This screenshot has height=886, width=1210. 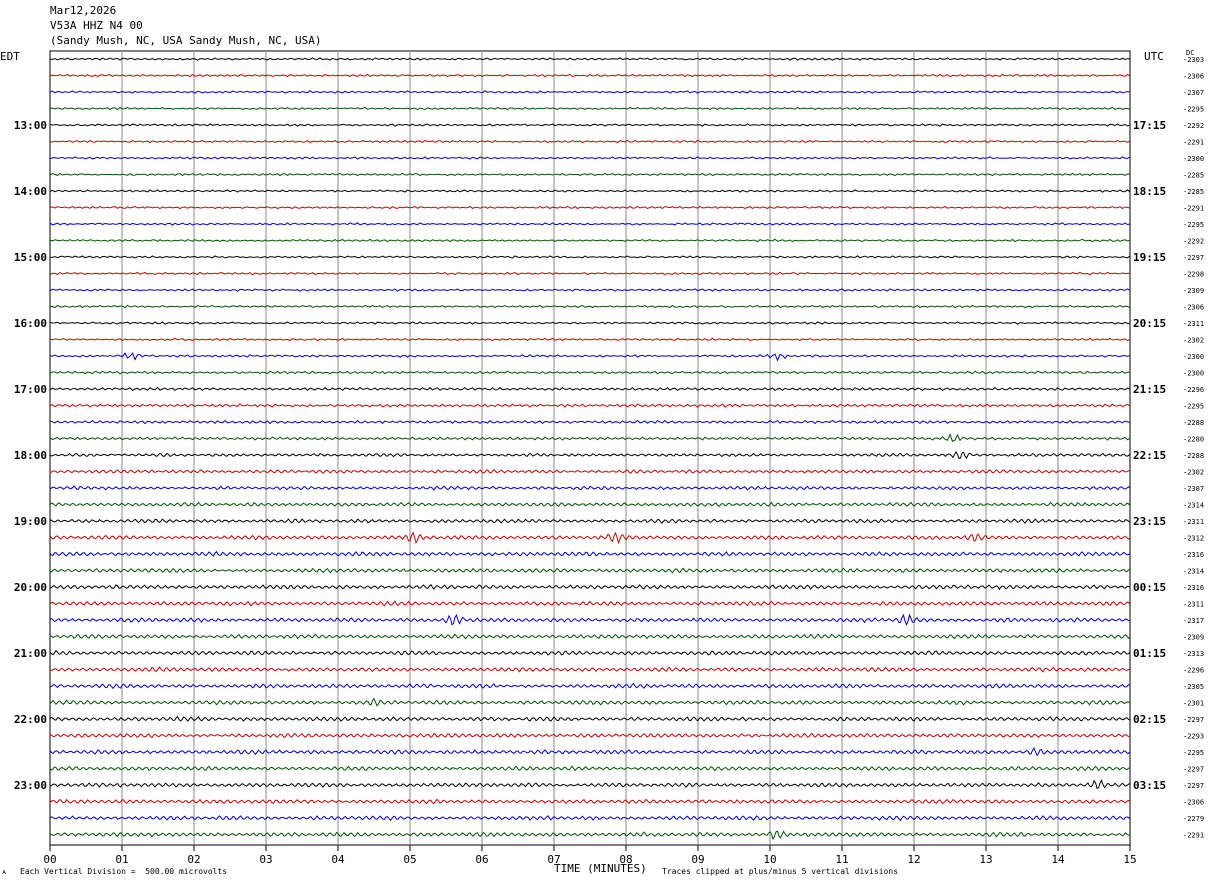 I want to click on left-hour-label: 19:00, so click(x=30, y=521).